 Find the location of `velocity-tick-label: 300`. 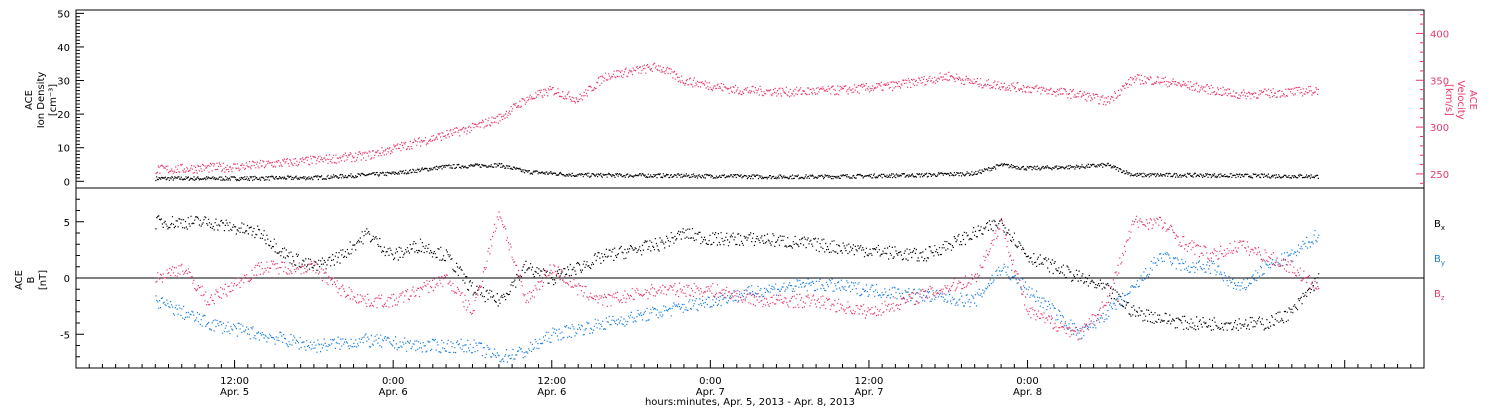

velocity-tick-label: 300 is located at coordinates (1439, 128).